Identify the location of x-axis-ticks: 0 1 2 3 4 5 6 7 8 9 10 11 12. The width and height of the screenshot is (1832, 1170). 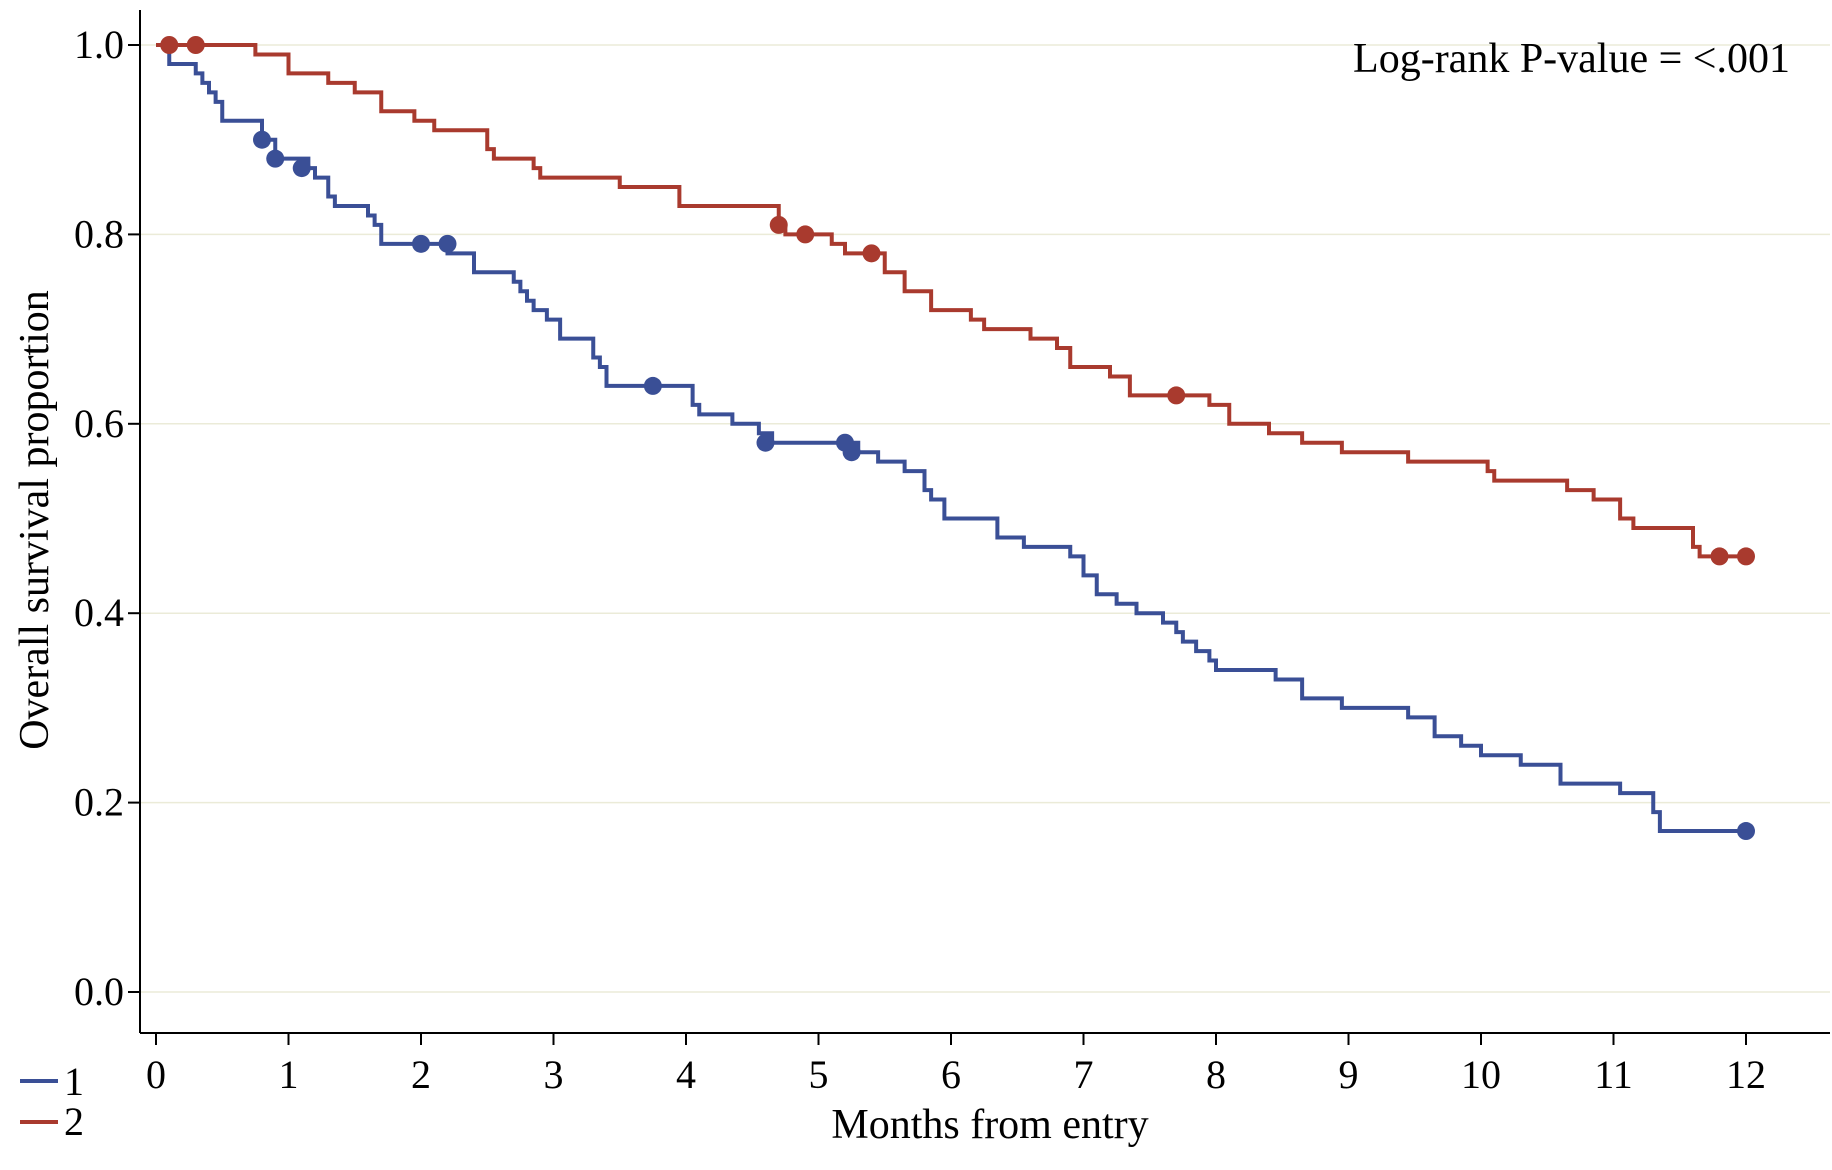
(956, 1065).